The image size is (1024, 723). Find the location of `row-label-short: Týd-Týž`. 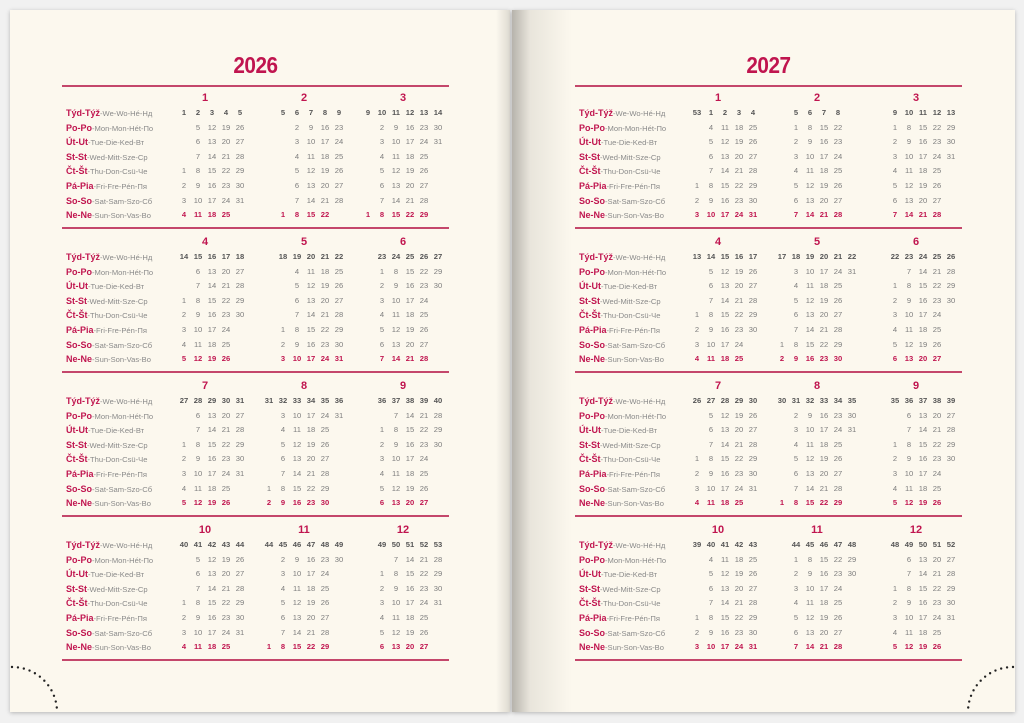

row-label-short: Týd-Týž is located at coordinates (83, 113).